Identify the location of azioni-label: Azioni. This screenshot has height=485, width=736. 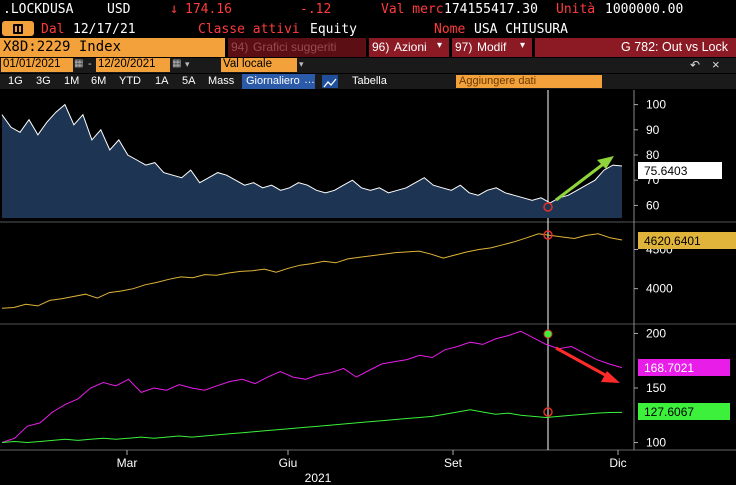
(410, 47).